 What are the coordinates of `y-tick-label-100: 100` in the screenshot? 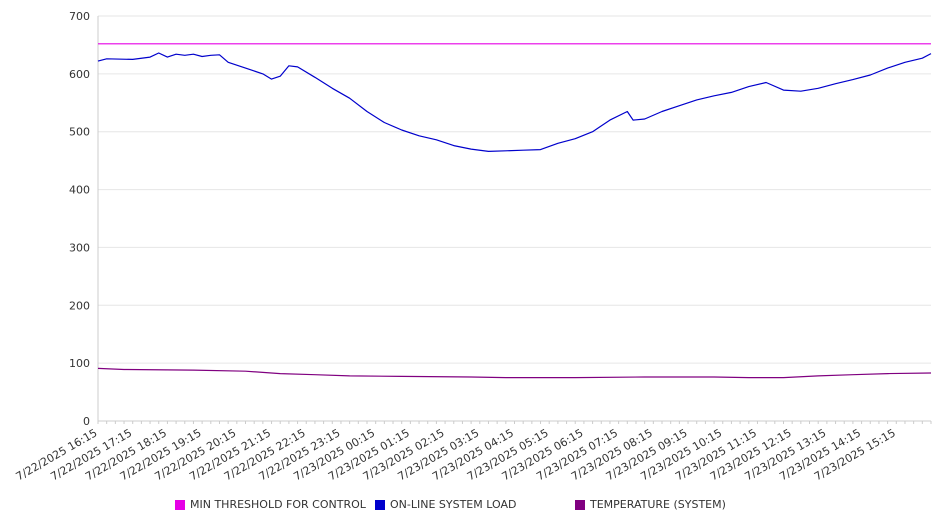 It's located at (79, 363).